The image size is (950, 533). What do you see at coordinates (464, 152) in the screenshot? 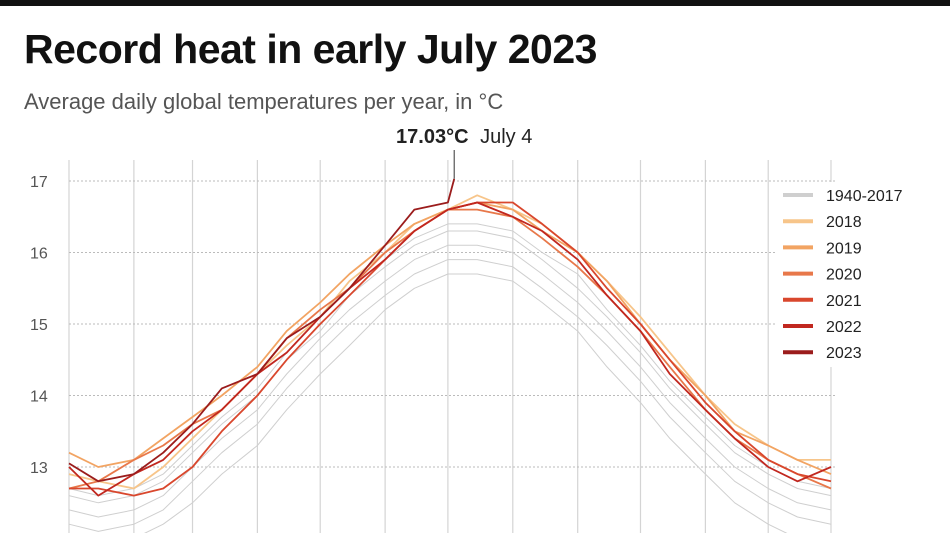
I see `annotation: 17.03°C July 4` at bounding box center [464, 152].